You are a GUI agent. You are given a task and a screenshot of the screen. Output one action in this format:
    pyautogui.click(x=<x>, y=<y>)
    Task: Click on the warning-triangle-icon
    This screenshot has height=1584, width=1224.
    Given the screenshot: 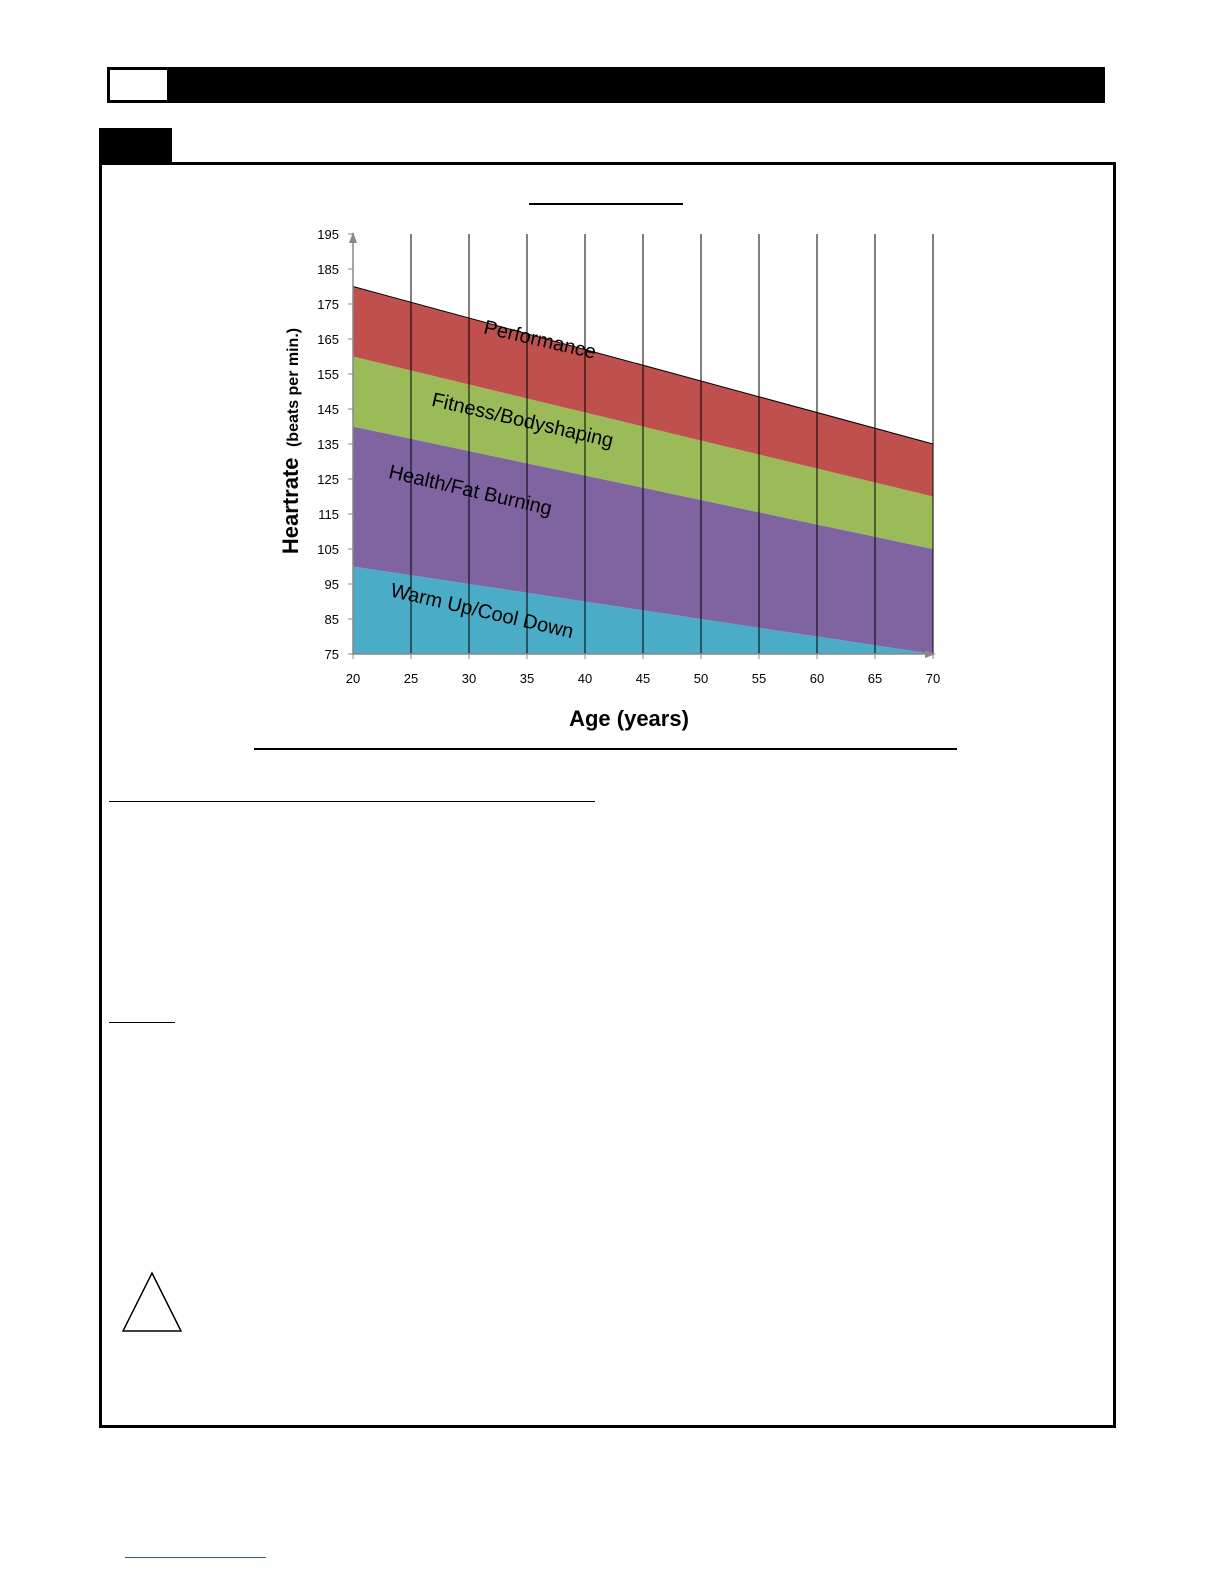 What is the action you would take?
    pyautogui.click(x=152, y=1301)
    